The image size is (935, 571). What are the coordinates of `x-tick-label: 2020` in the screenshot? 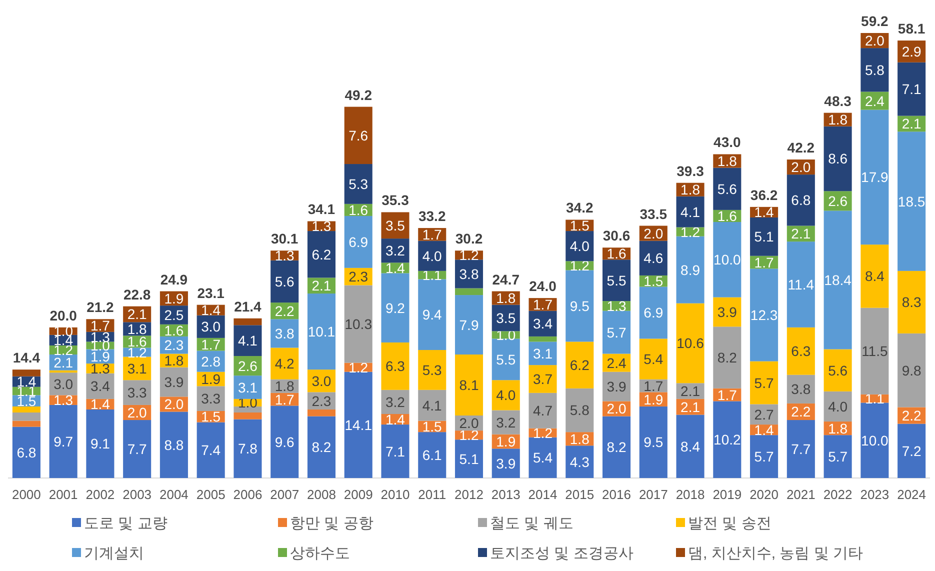 It's located at (764, 494).